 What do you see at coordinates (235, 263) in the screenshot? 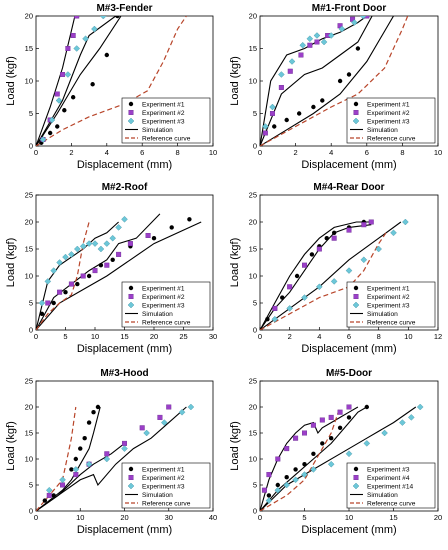
I see `y-axis-label: Load (kgf)` at bounding box center [235, 263].